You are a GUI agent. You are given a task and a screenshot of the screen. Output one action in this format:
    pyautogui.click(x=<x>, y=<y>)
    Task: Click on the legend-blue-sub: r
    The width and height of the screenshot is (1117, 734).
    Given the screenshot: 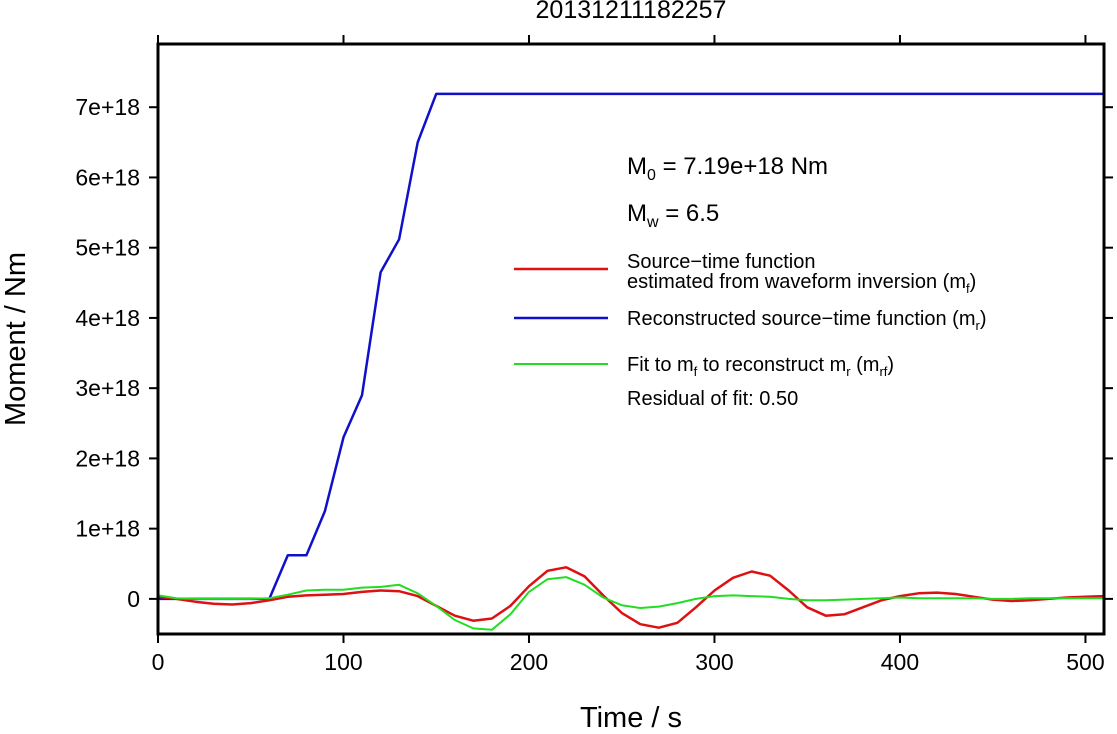 What is the action you would take?
    pyautogui.click(x=978, y=325)
    